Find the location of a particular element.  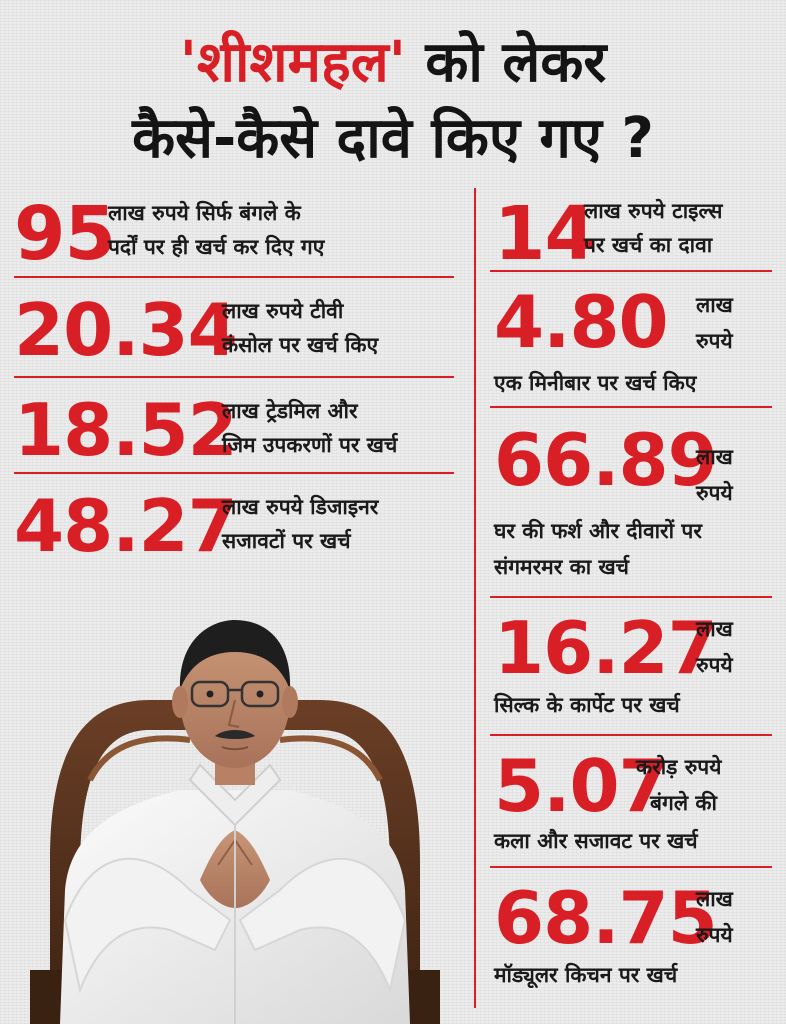

stat-label-line2: पर्दों पर ही खर्च कर दिए गए is located at coordinates (216, 247).